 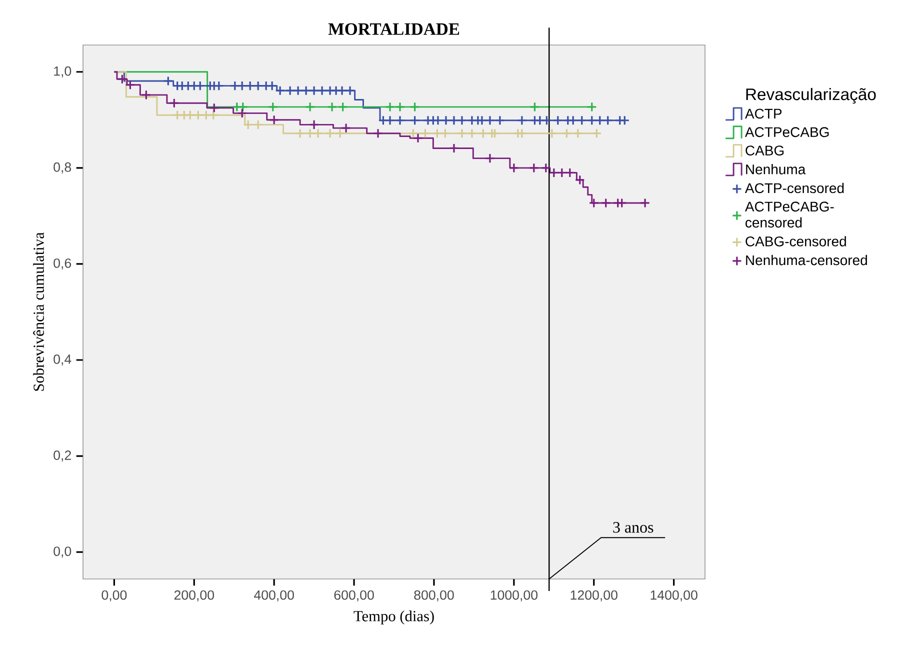 I want to click on legend-label: CABG, so click(x=765, y=151).